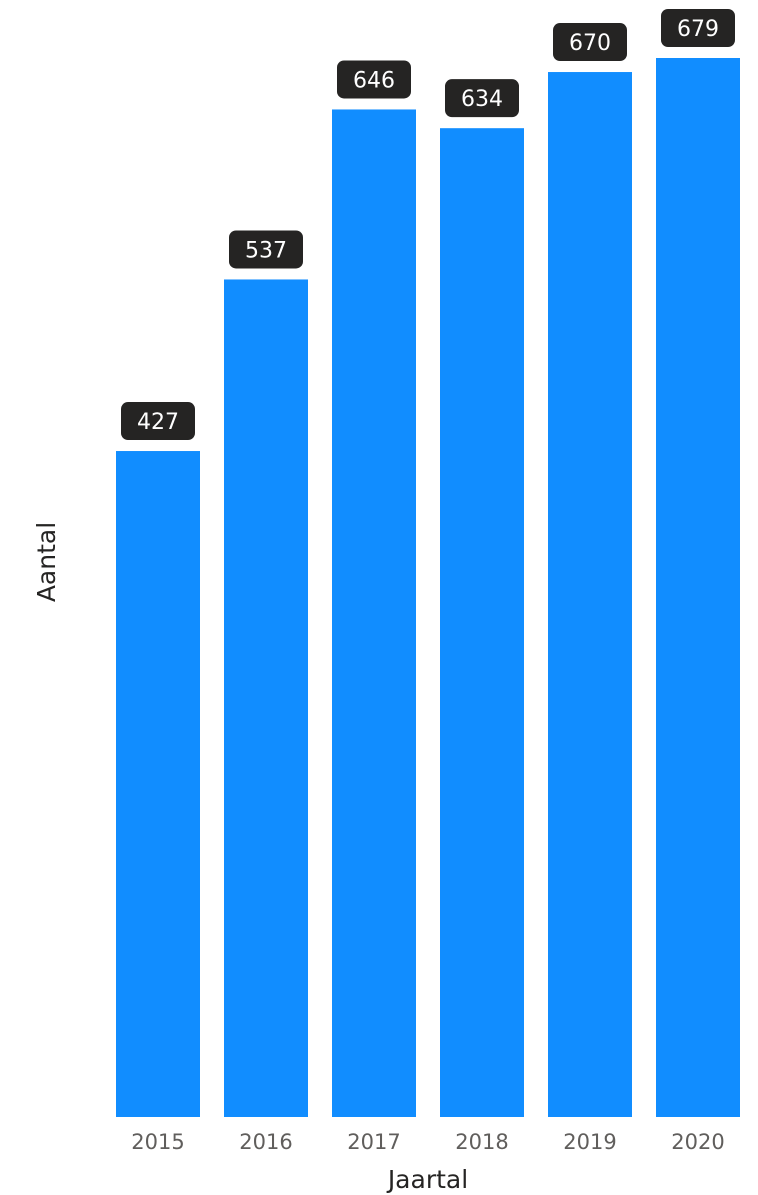 The width and height of the screenshot is (758, 1195). I want to click on data-label-2016: 537, so click(266, 250).